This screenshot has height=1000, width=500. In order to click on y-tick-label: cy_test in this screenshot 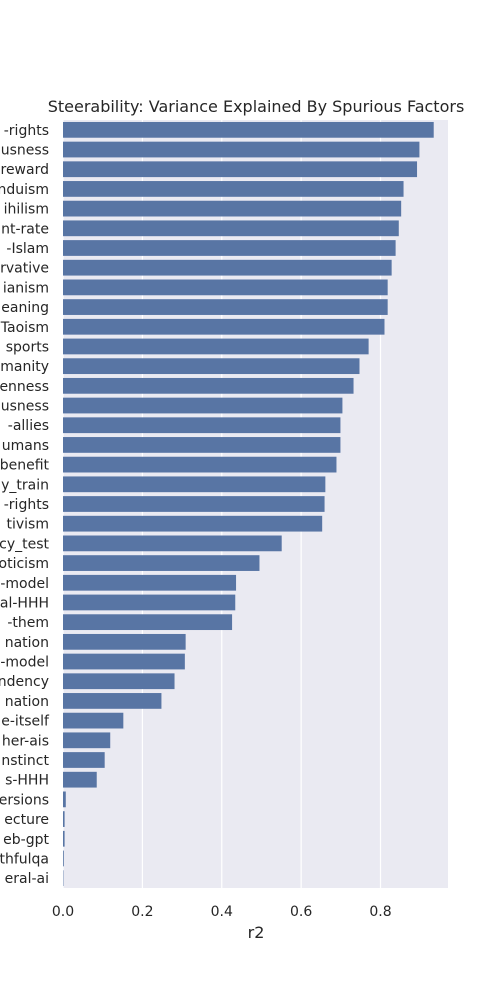, I will do `click(25, 544)`.